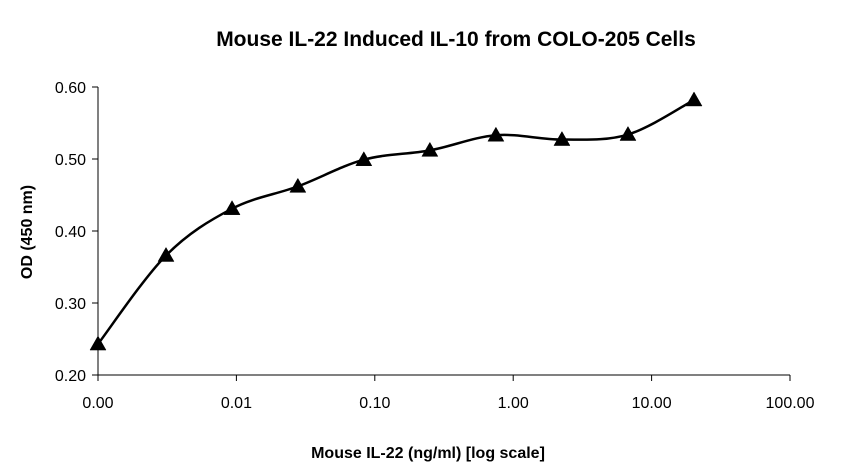 The image size is (850, 467). What do you see at coordinates (428, 453) in the screenshot?
I see `x-axis-label: Mouse IL-22 (ng/ml) [log scale]` at bounding box center [428, 453].